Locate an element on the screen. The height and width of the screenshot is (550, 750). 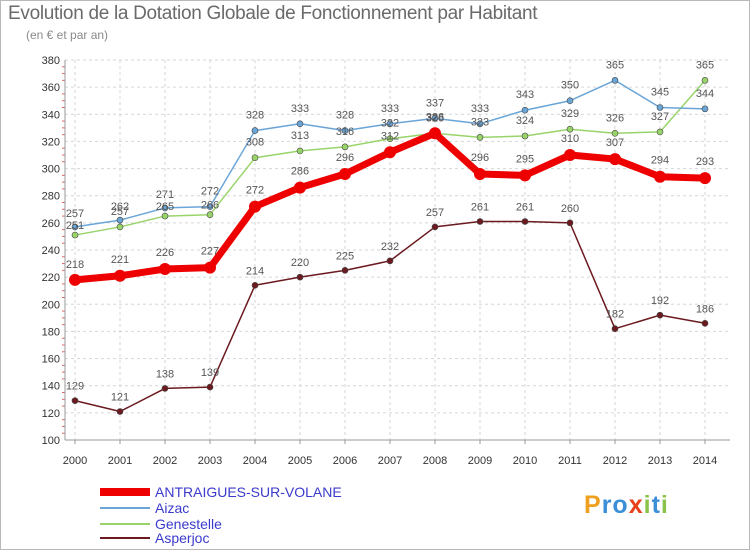
data-label-antraigues-sur-volane: 295 is located at coordinates (525, 159).